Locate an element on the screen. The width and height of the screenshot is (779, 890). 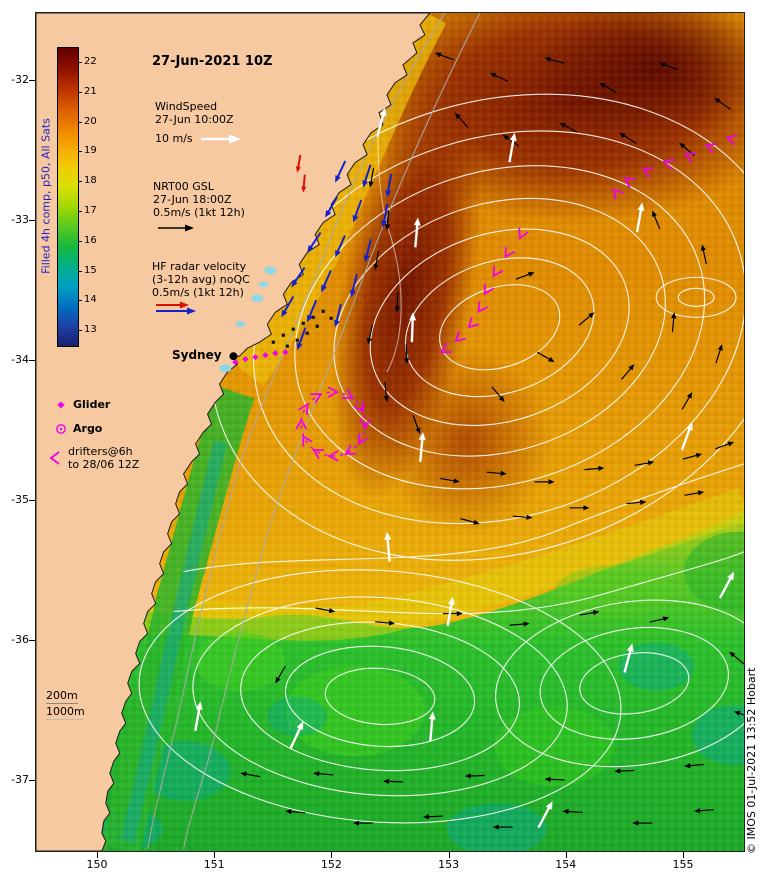
x-axis-tick-label: 154 is located at coordinates (566, 864).